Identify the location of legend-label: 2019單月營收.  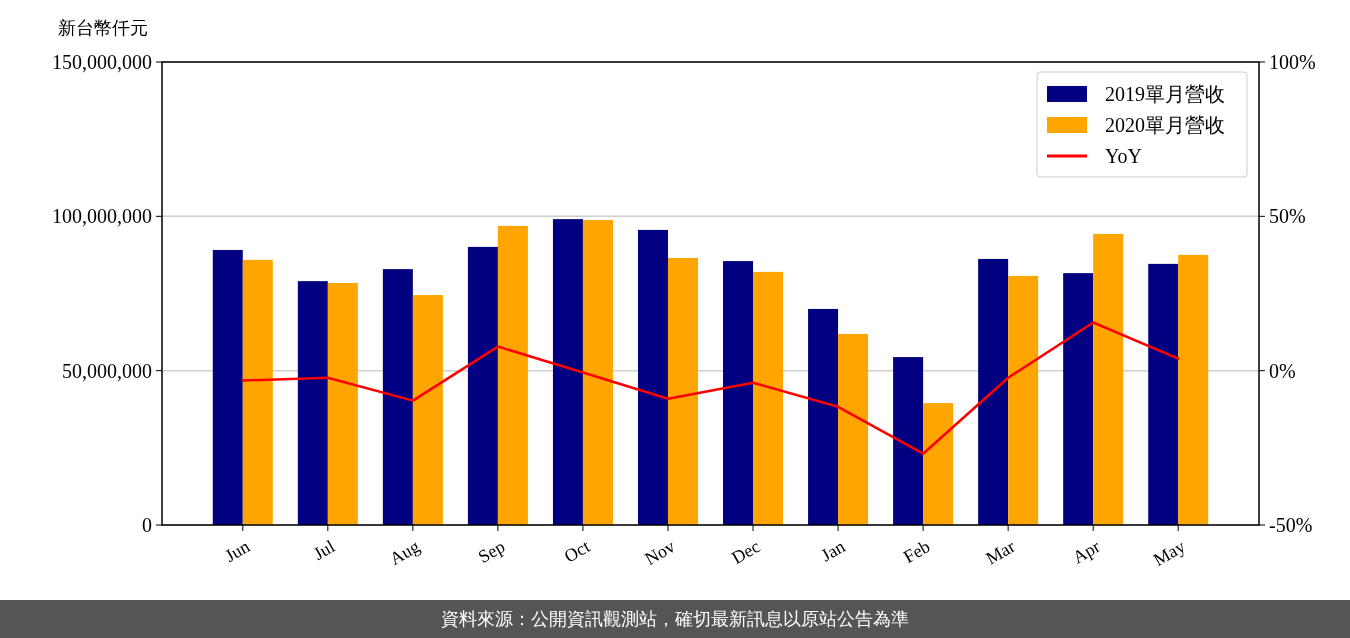
(1165, 94).